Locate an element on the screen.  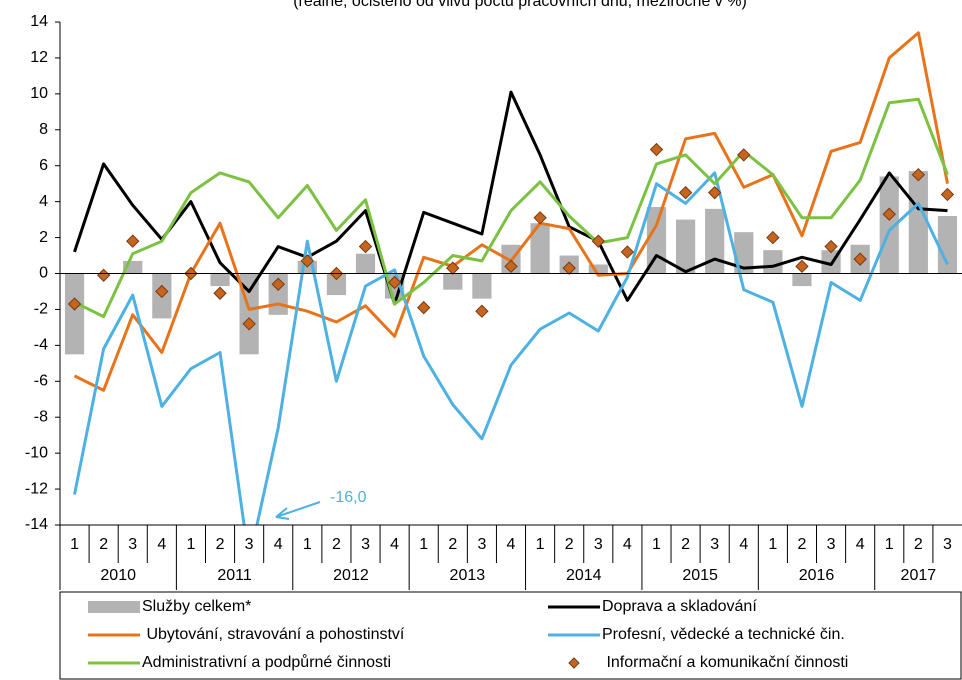
legend-label: Informační a komunikační činnosti is located at coordinates (725, 662).